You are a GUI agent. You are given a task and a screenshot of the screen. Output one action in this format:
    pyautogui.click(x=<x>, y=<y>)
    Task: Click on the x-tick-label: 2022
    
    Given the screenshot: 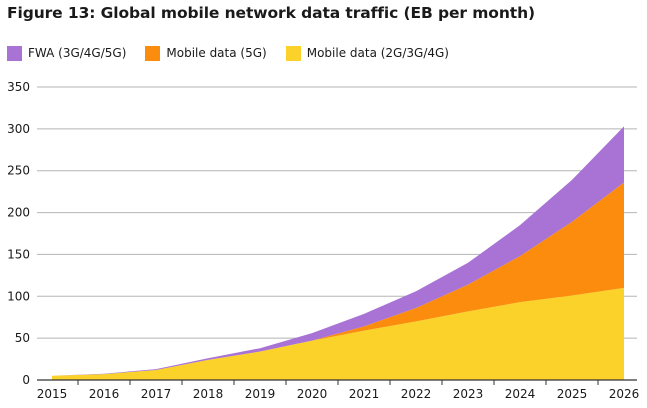 What is the action you would take?
    pyautogui.click(x=416, y=394)
    